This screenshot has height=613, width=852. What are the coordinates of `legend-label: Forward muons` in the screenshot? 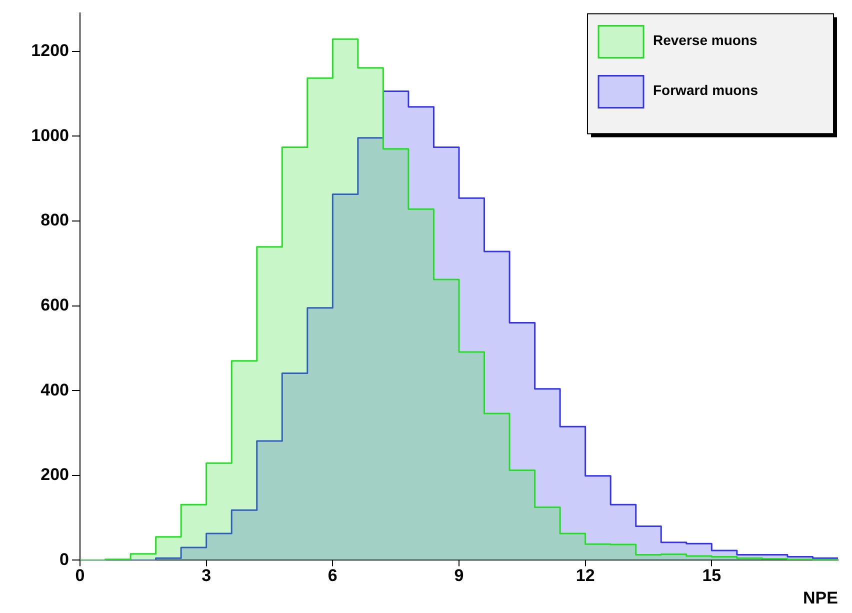 It's located at (705, 90).